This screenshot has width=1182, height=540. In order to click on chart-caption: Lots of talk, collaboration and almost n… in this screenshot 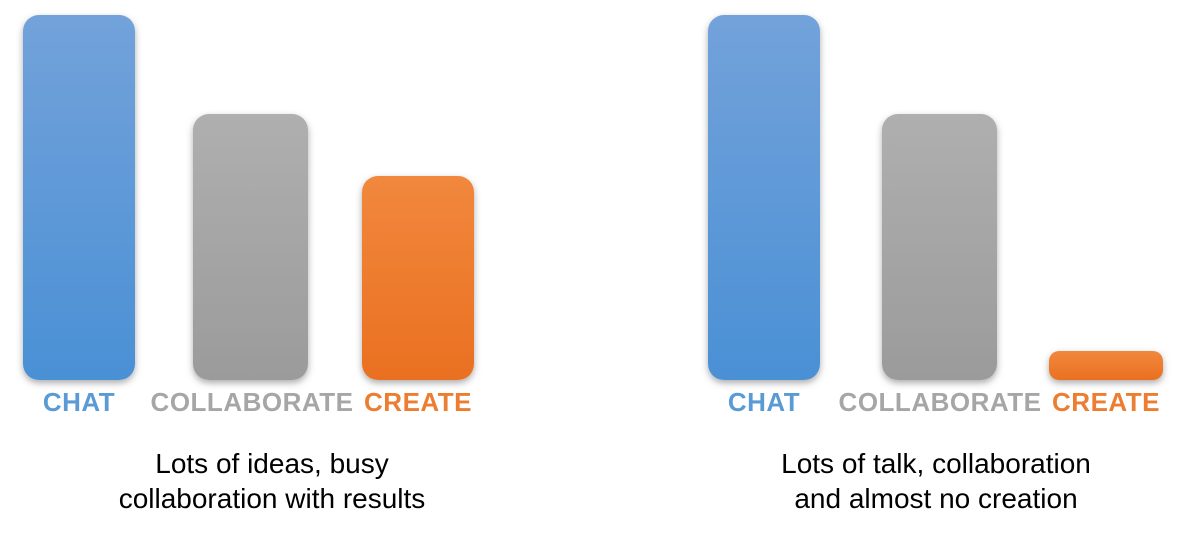, I will do `click(936, 481)`.